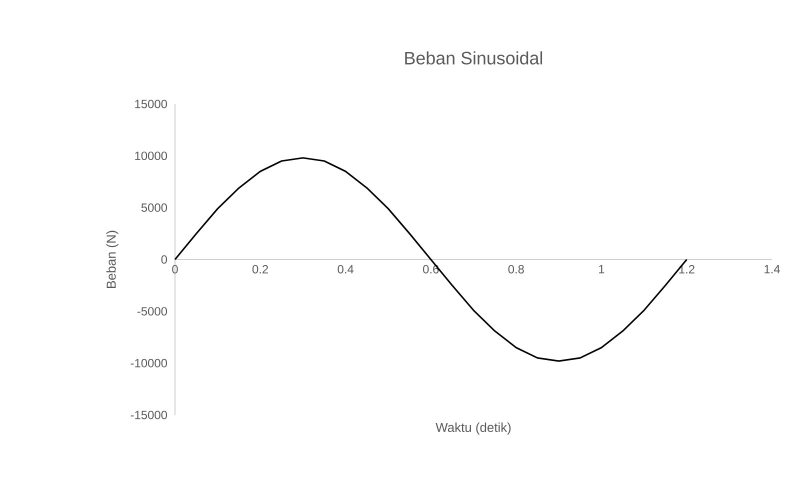  Describe the element at coordinates (260, 269) in the screenshot. I see `x-tick-label: 0.2` at that location.